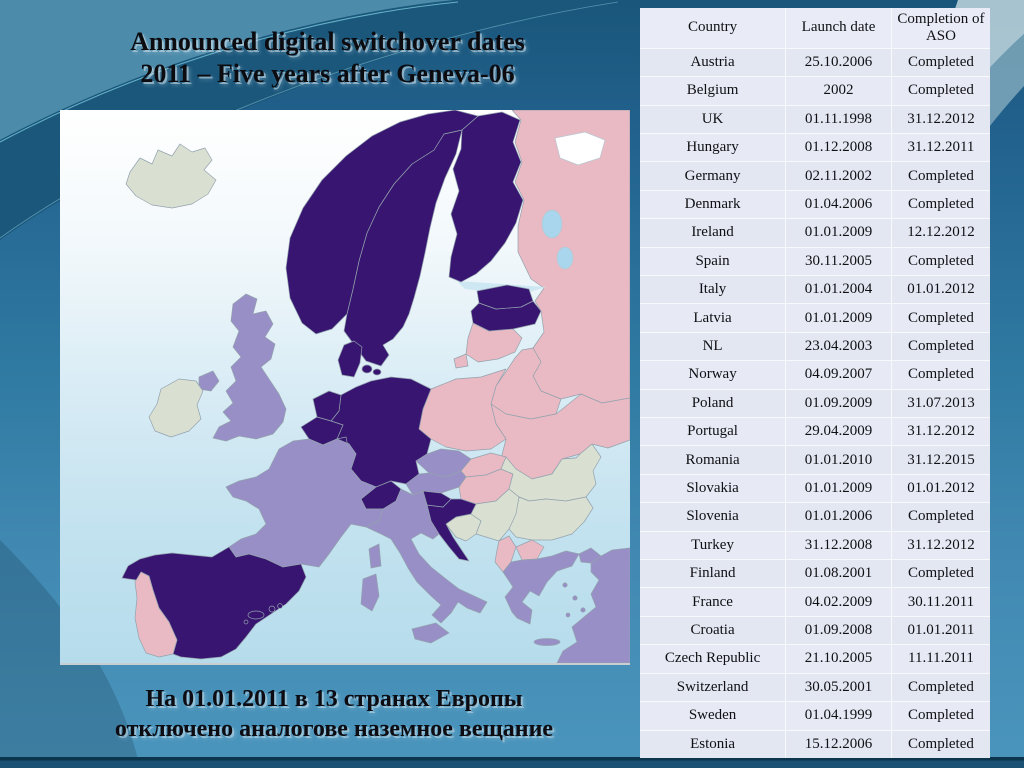 The height and width of the screenshot is (768, 1024). I want to click on table-row: Estonia 15.12.2006 Completed, so click(815, 743).